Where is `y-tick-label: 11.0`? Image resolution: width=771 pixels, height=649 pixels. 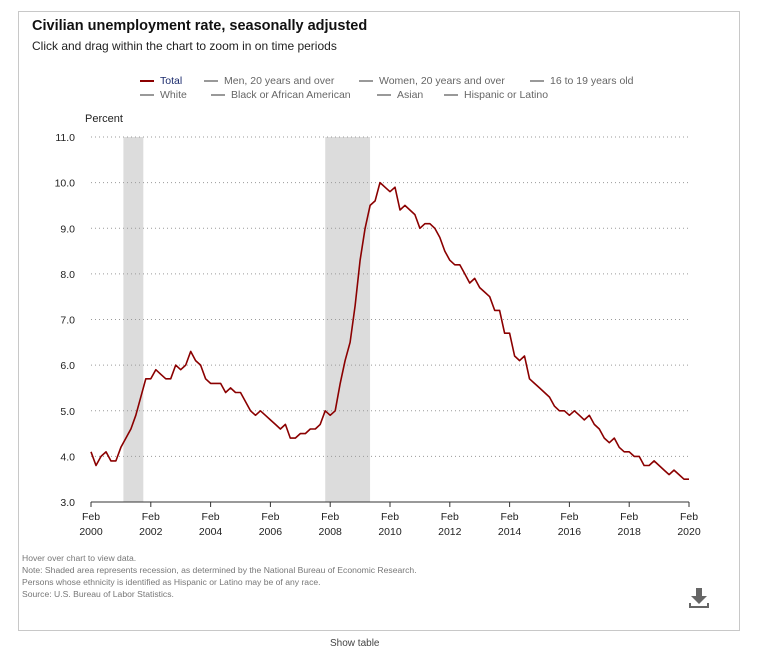 y-tick-label: 11.0 is located at coordinates (65, 138).